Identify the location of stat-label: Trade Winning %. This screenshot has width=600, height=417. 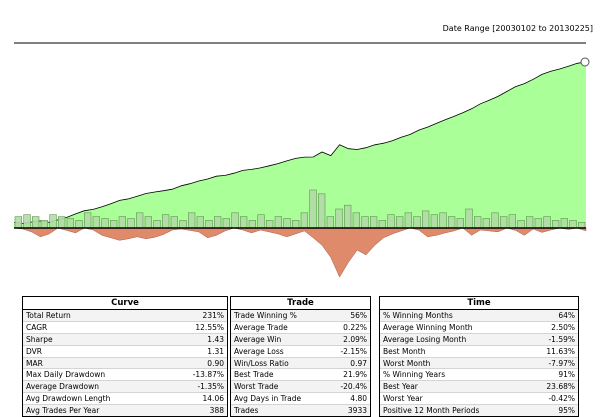
(265, 315).